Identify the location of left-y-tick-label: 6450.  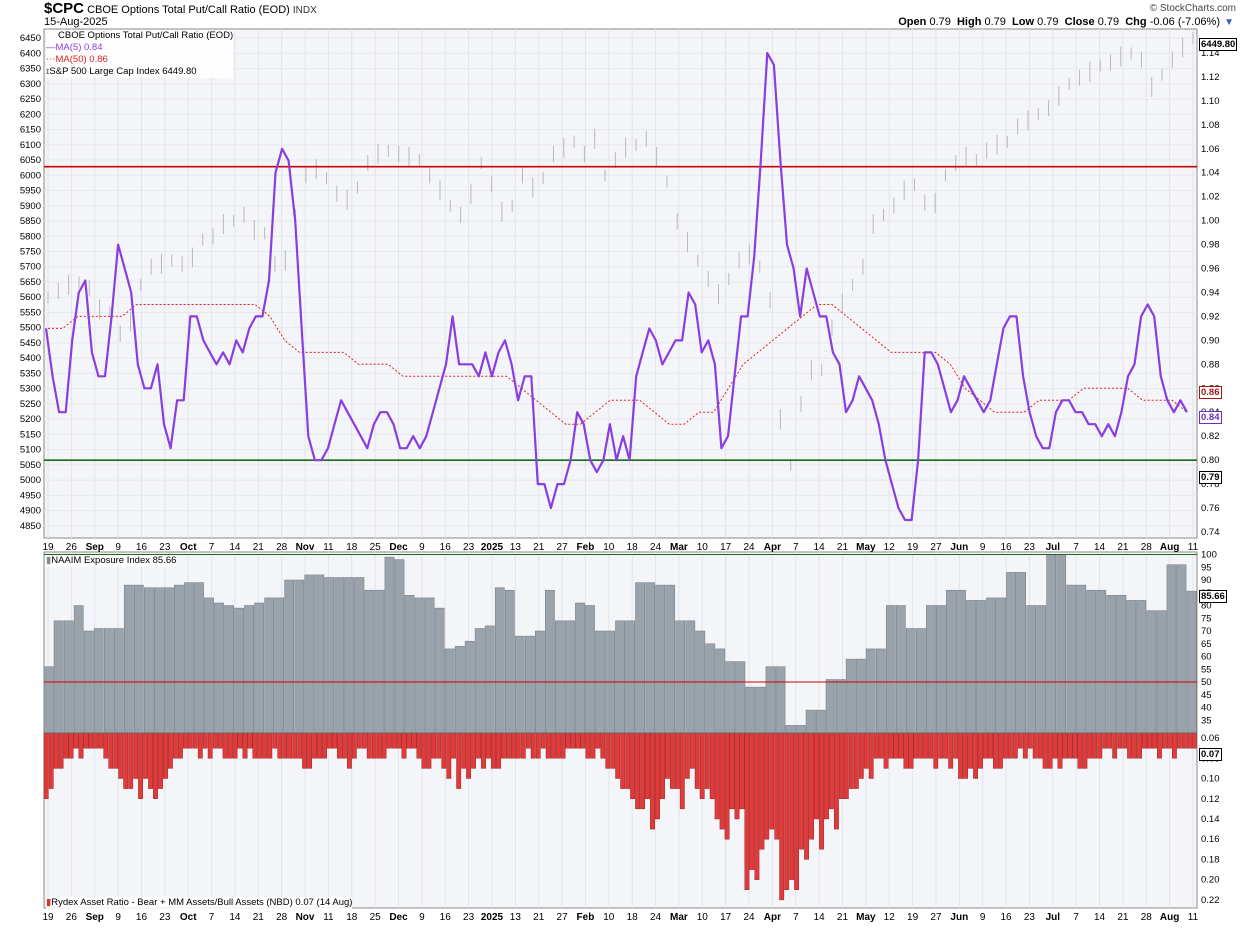
(30, 38).